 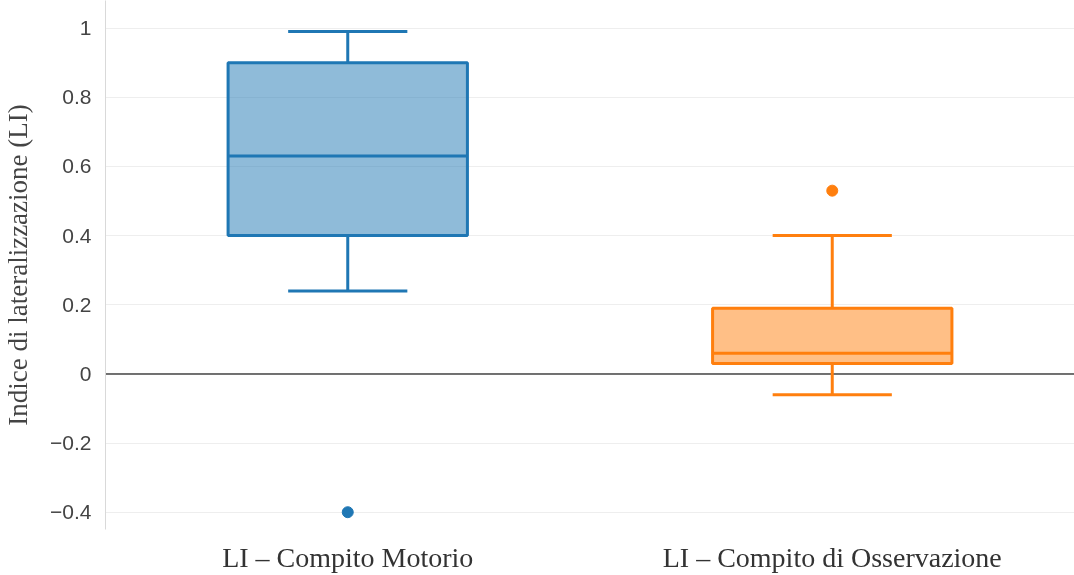 What do you see at coordinates (71, 443) in the screenshot?
I see `y-tick-label: −0.2` at bounding box center [71, 443].